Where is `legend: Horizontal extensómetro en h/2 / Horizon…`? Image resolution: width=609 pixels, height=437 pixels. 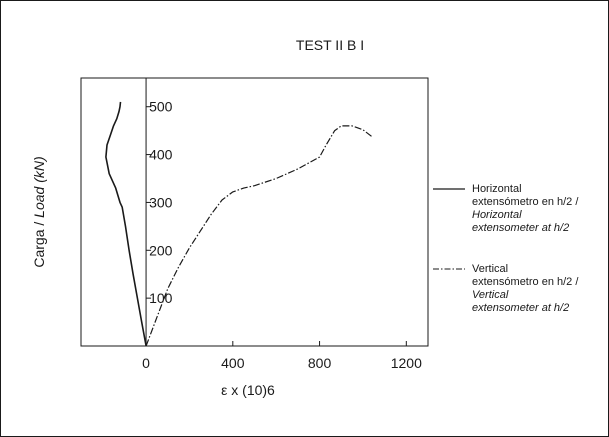
legend: Horizontal extensómetro en h/2 / Horizon… is located at coordinates (507, 248).